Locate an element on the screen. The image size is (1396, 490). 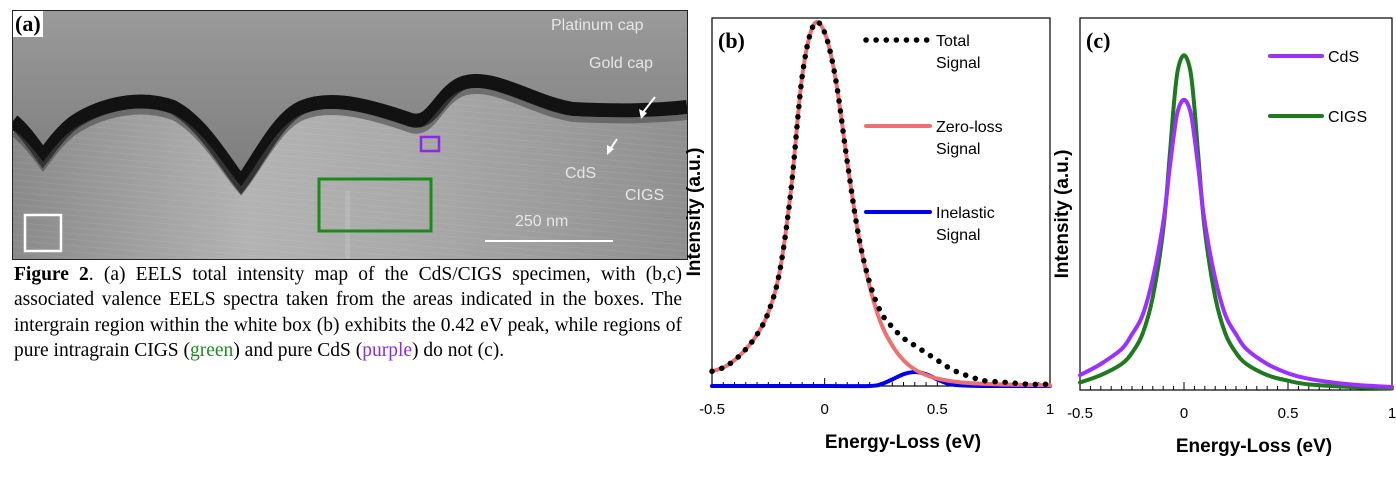
panel-c-tag: (c) is located at coordinates (1098, 40).